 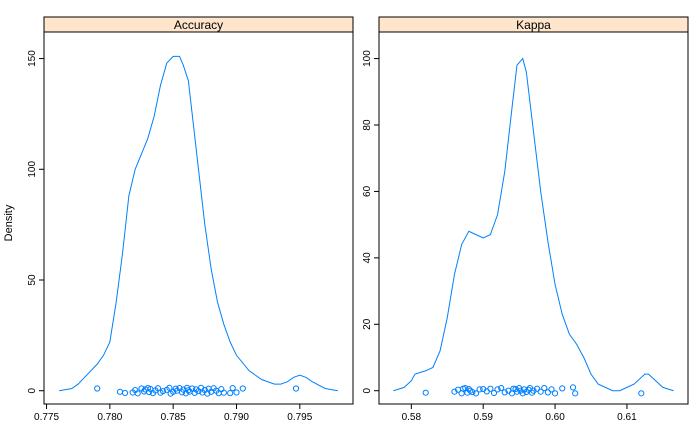 What do you see at coordinates (198, 25) in the screenshot?
I see `panel-title: Accuracy` at bounding box center [198, 25].